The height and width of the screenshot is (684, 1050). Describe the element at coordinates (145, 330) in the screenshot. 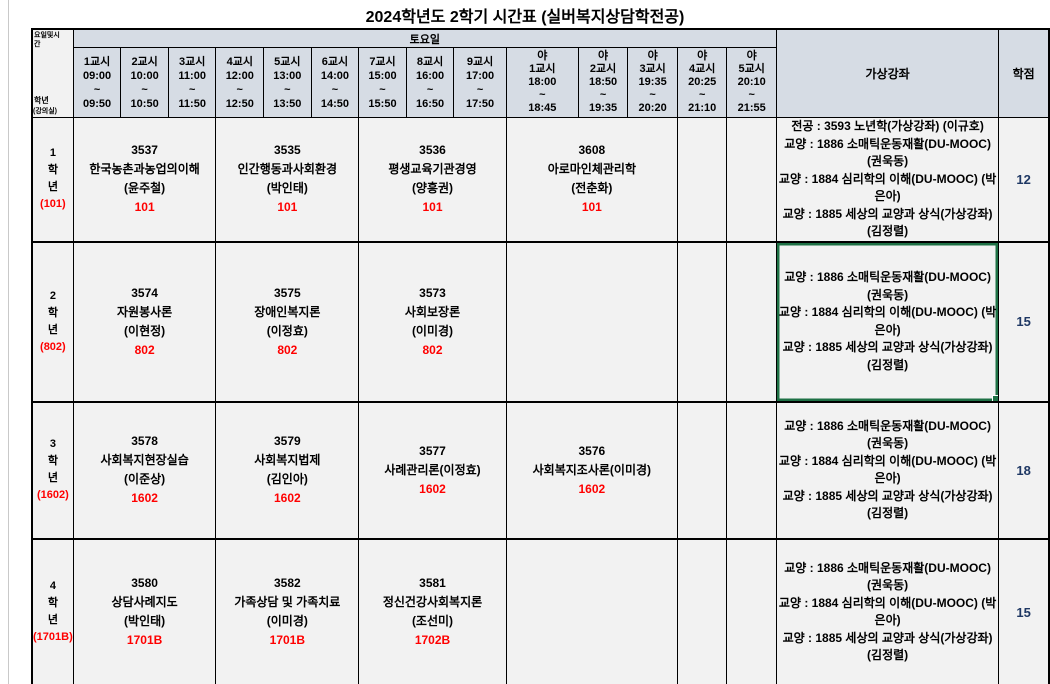

I see `course-professor: (이현정)` at that location.